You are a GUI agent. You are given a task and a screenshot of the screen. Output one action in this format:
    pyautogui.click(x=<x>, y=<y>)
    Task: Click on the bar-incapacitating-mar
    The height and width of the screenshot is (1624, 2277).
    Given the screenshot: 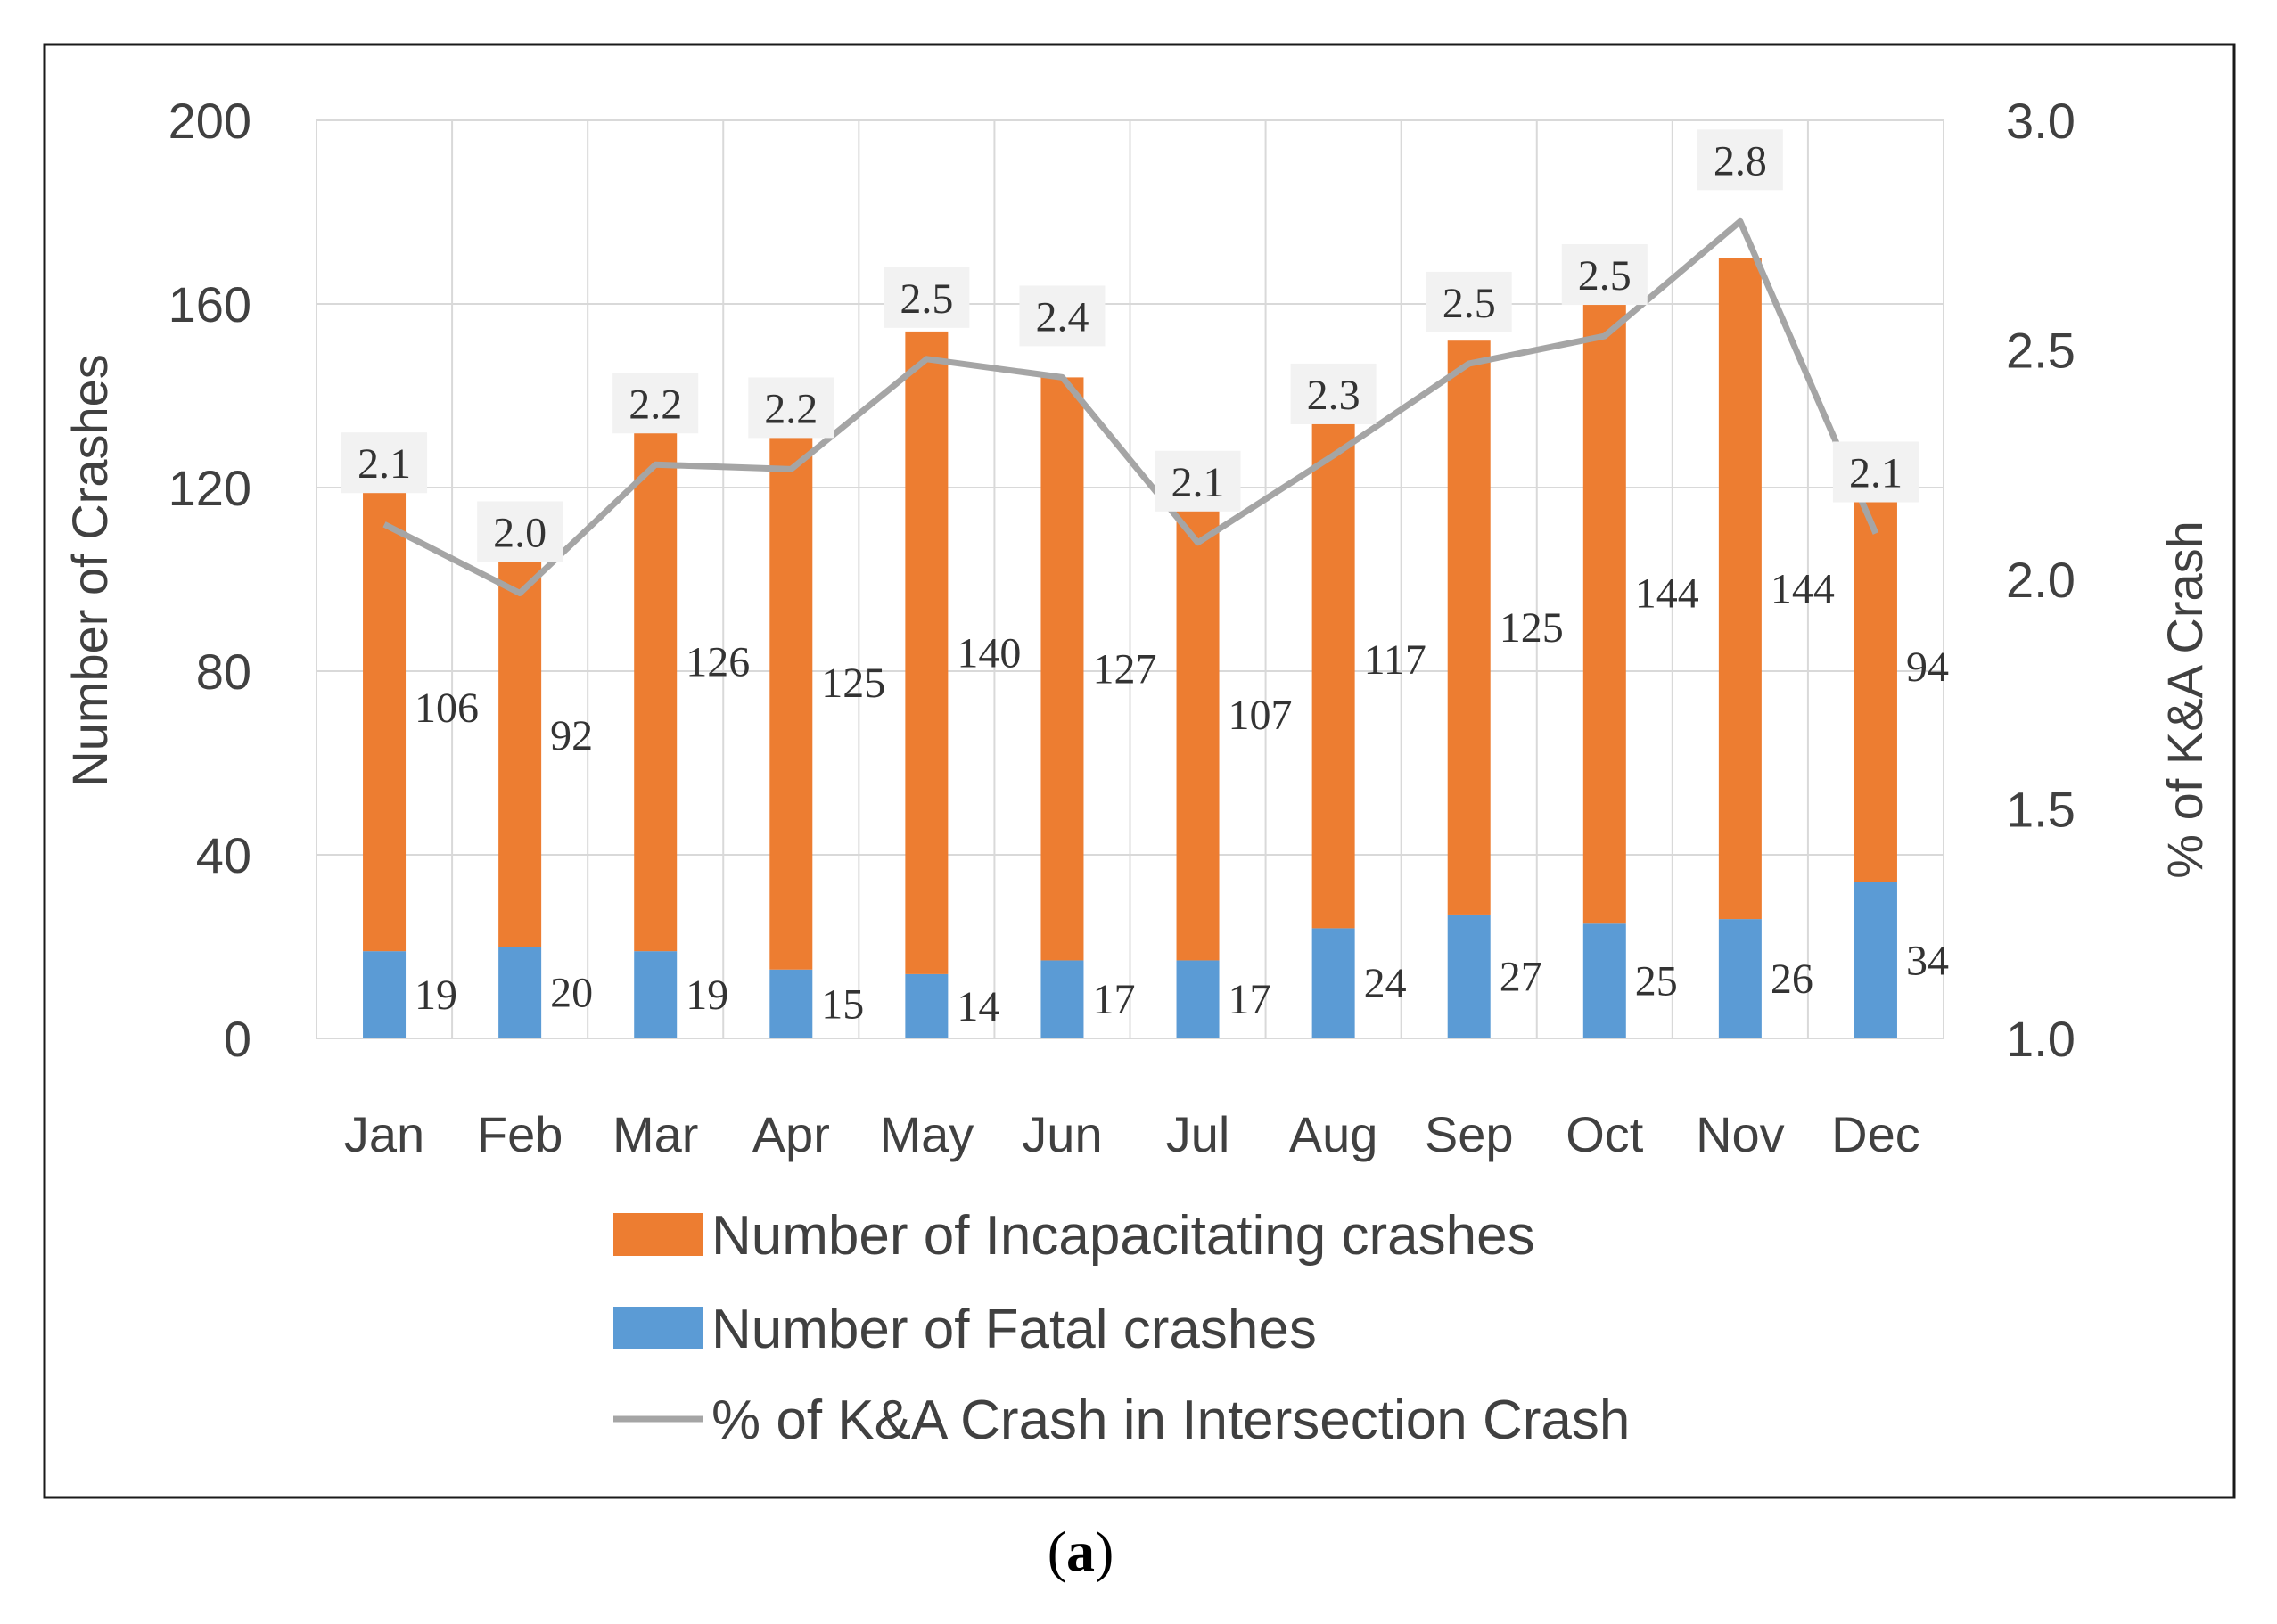 What is the action you would take?
    pyautogui.click(x=656, y=662)
    